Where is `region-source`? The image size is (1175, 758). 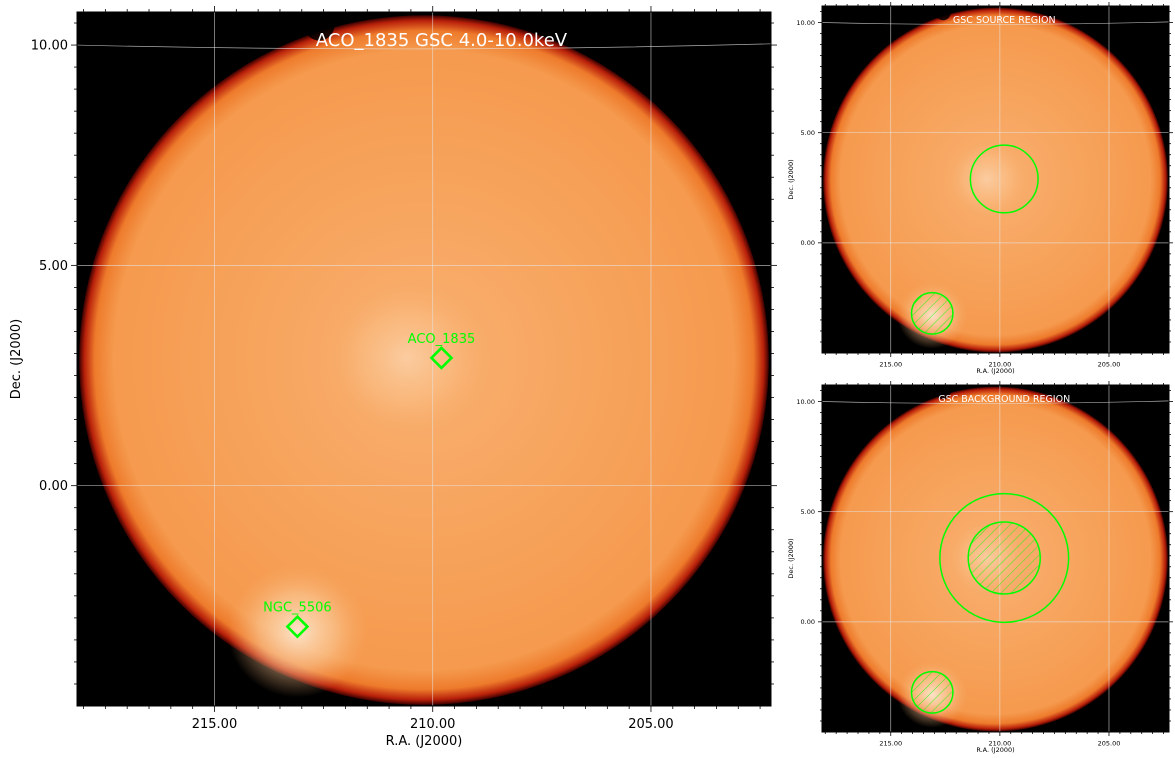 region-source is located at coordinates (1004, 179).